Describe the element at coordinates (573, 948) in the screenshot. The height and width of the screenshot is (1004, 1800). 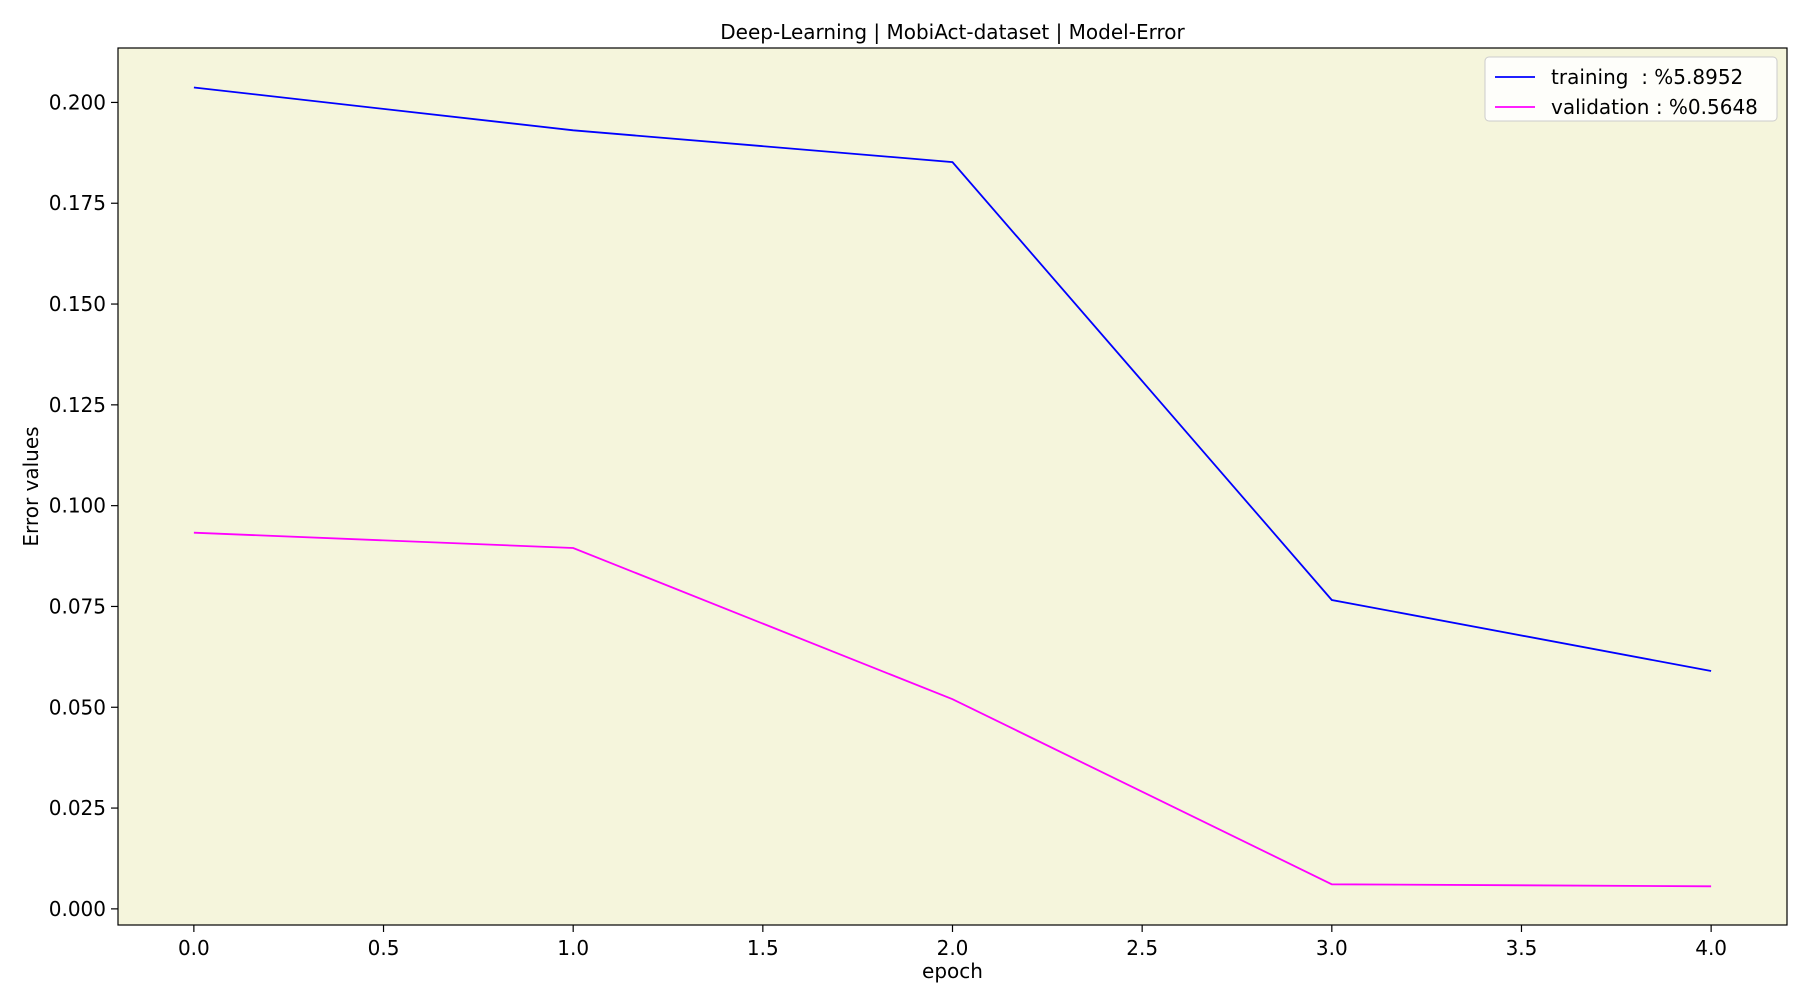
I see `x-tick-label: 1.0` at that location.